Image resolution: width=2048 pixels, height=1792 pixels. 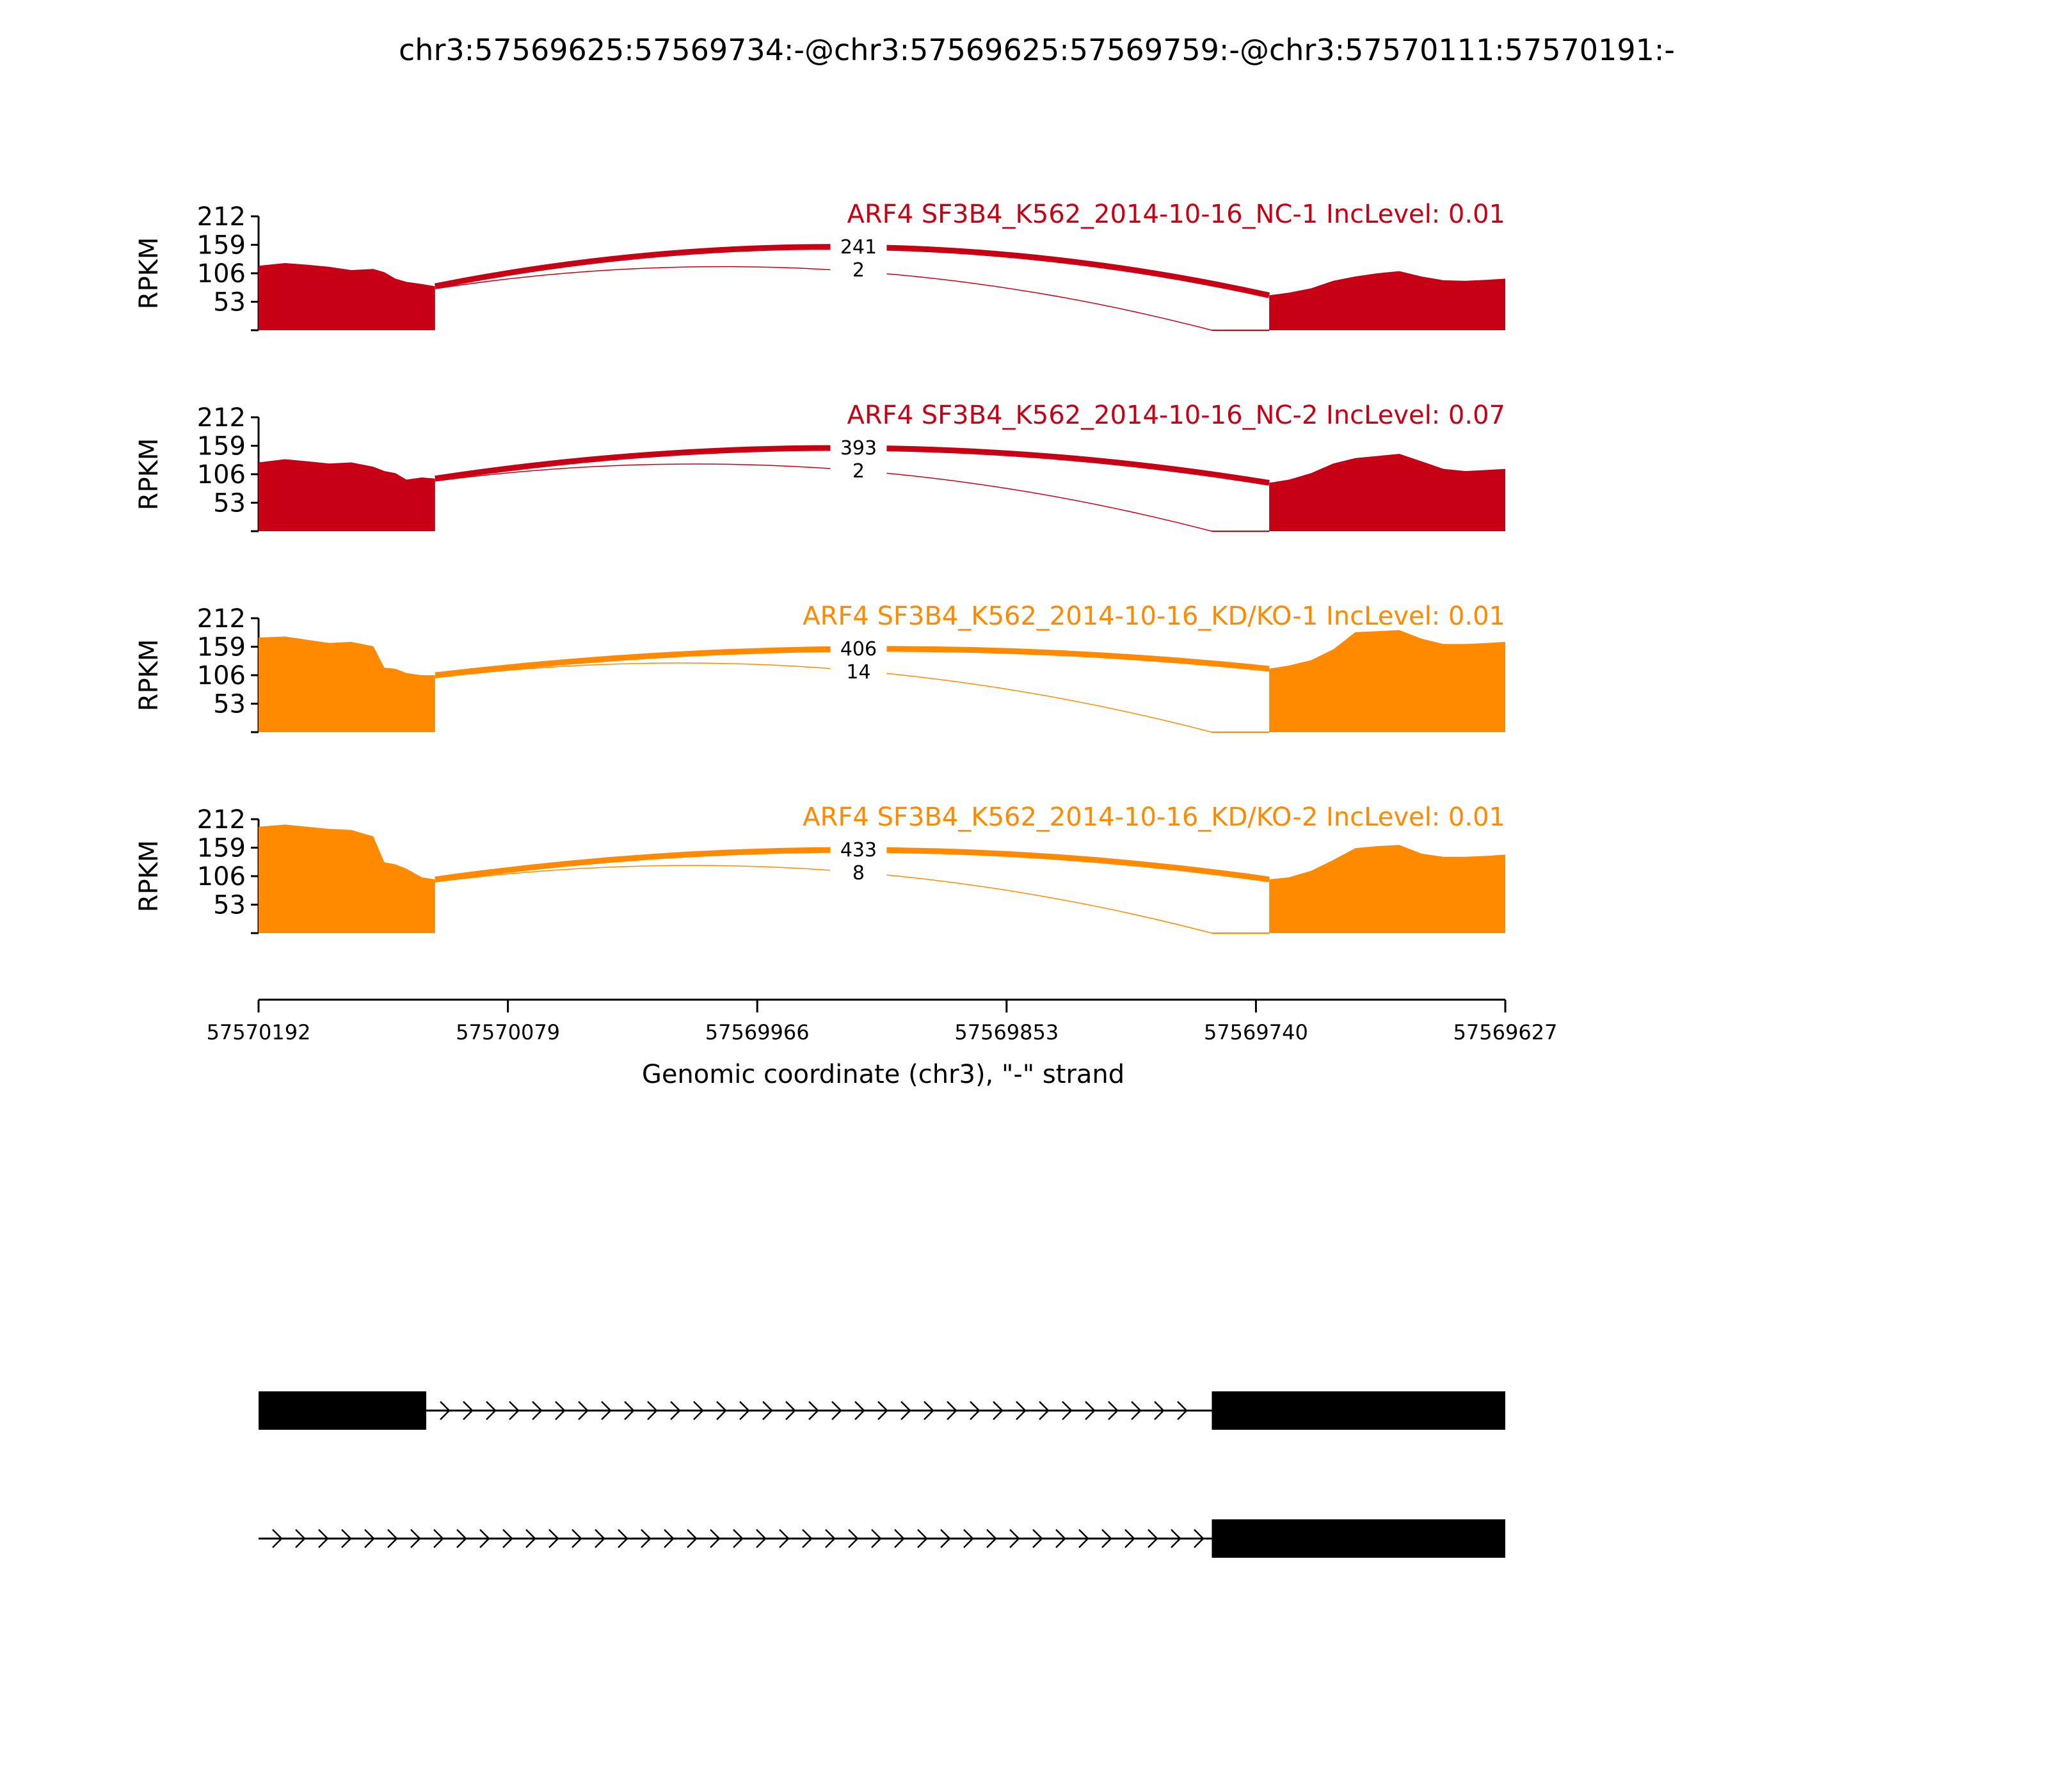 What do you see at coordinates (858, 247) in the screenshot?
I see `junction-count-label: 241` at bounding box center [858, 247].